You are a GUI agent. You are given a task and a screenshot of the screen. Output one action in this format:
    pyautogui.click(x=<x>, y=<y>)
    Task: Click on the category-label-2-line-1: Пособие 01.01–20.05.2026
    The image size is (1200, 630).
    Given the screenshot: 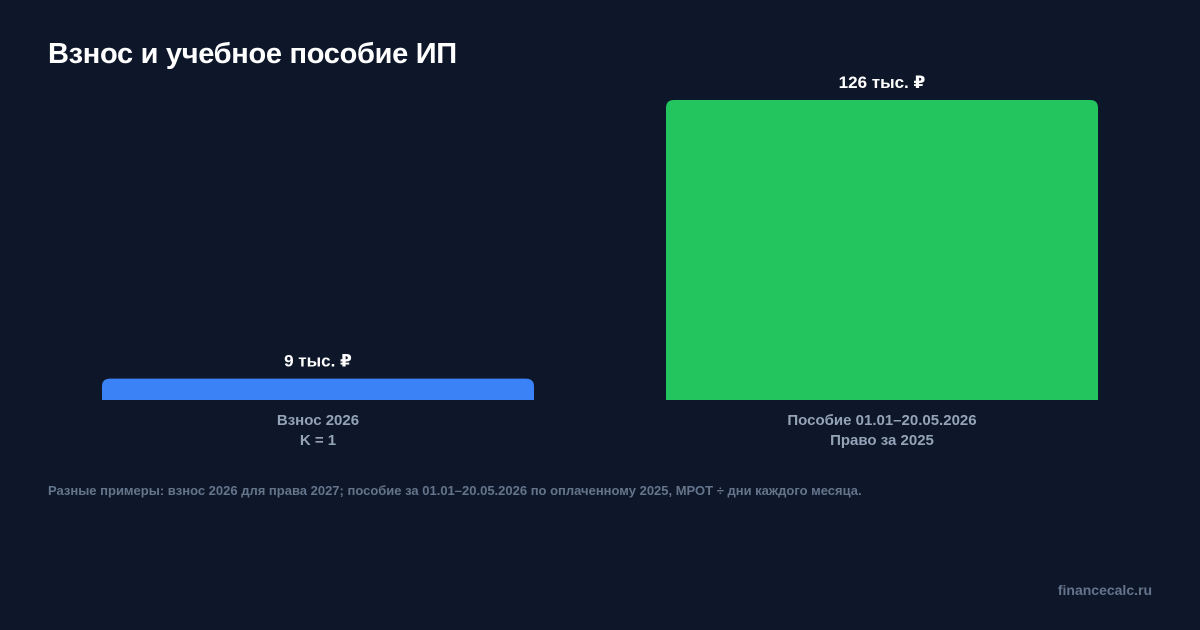 What is the action you would take?
    pyautogui.click(x=881, y=420)
    